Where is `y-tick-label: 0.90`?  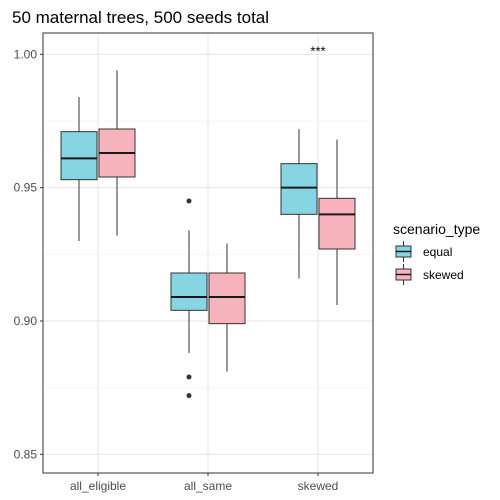
y-tick-label: 0.90 is located at coordinates (26, 321).